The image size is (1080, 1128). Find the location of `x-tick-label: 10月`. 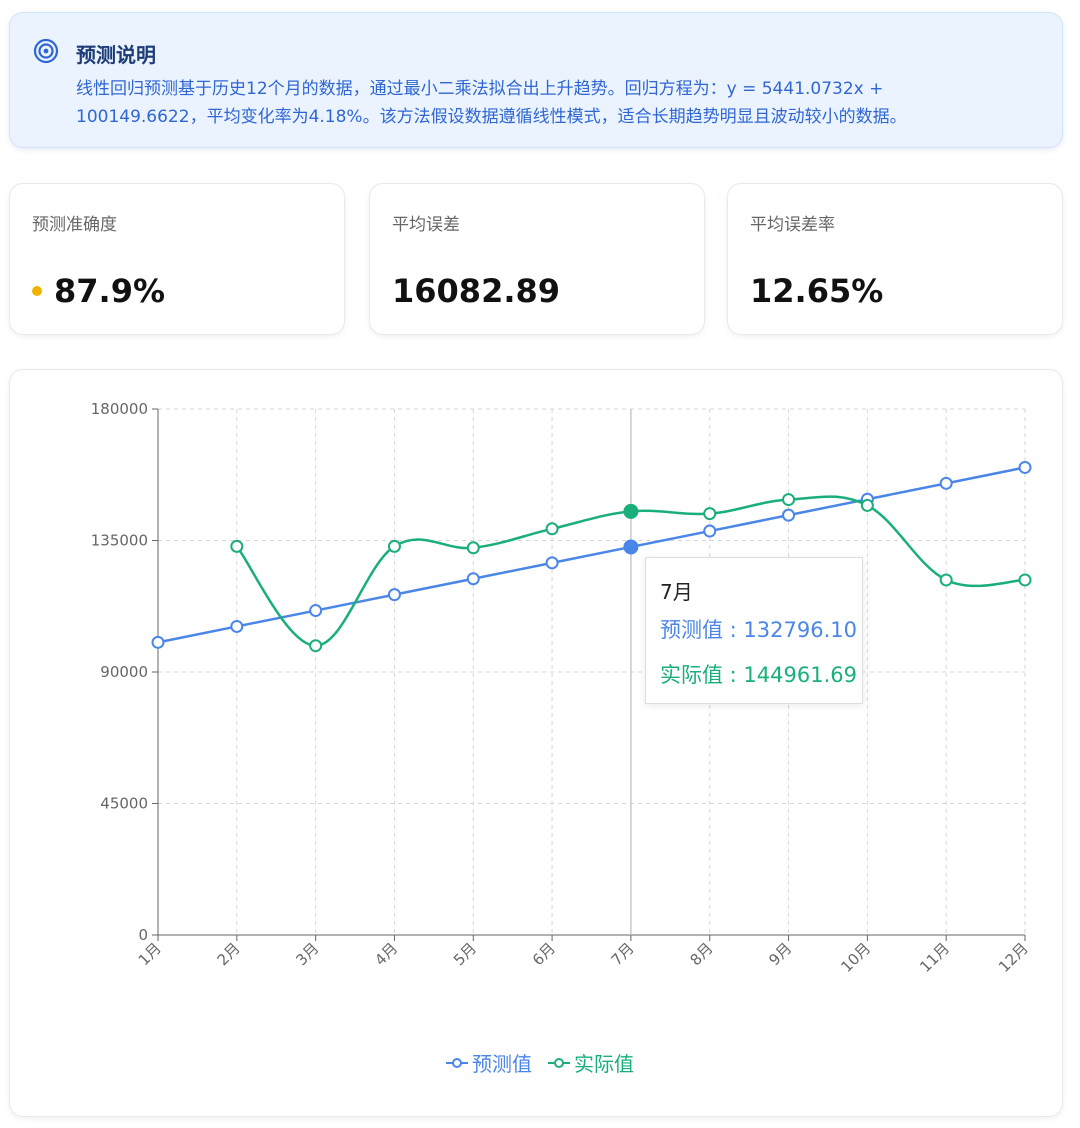

x-tick-label: 10月 is located at coordinates (855, 957).